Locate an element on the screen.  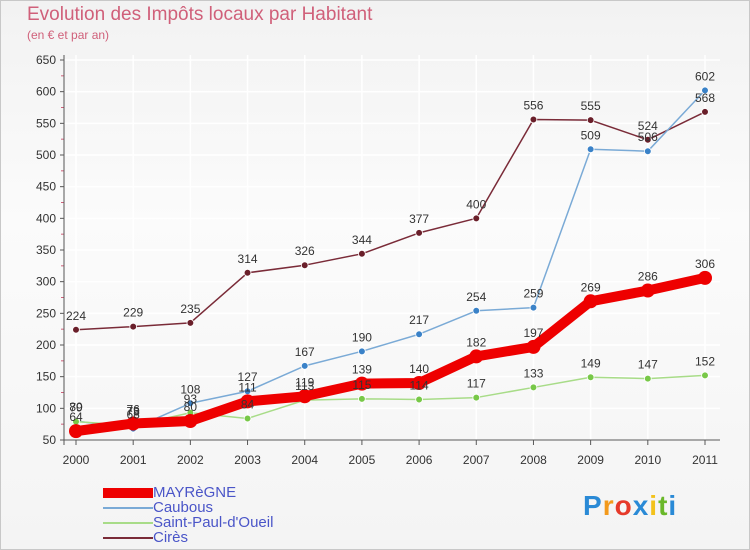
data-label: 568 is located at coordinates (705, 98).